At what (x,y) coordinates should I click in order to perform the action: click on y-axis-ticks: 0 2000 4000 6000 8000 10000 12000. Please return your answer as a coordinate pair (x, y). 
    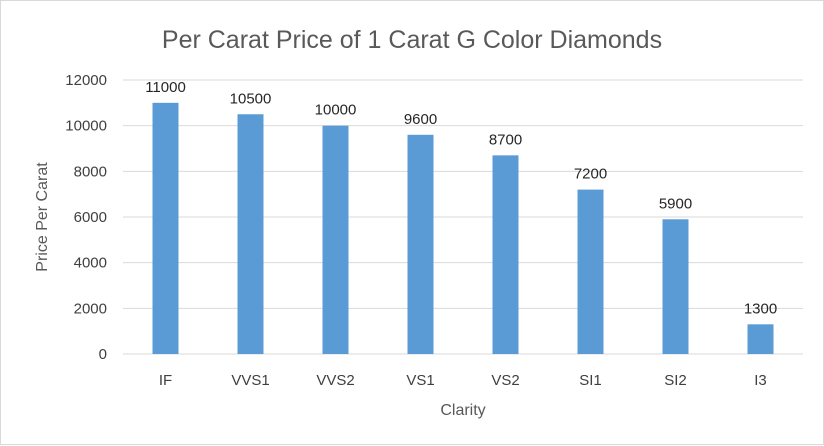
    Looking at the image, I should click on (86, 217).